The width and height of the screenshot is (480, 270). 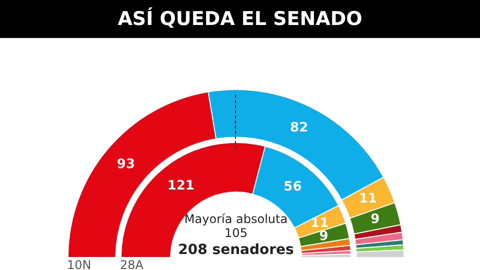 What do you see at coordinates (126, 164) in the screenshot?
I see `data-label: 93` at bounding box center [126, 164].